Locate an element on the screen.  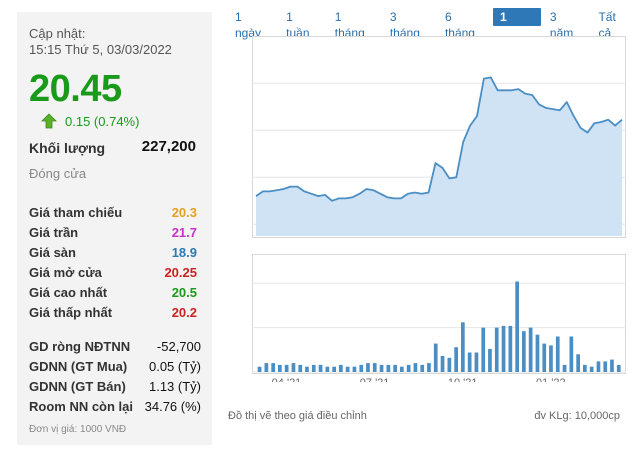
tab-period: 3 tháng is located at coordinates (404, 25).